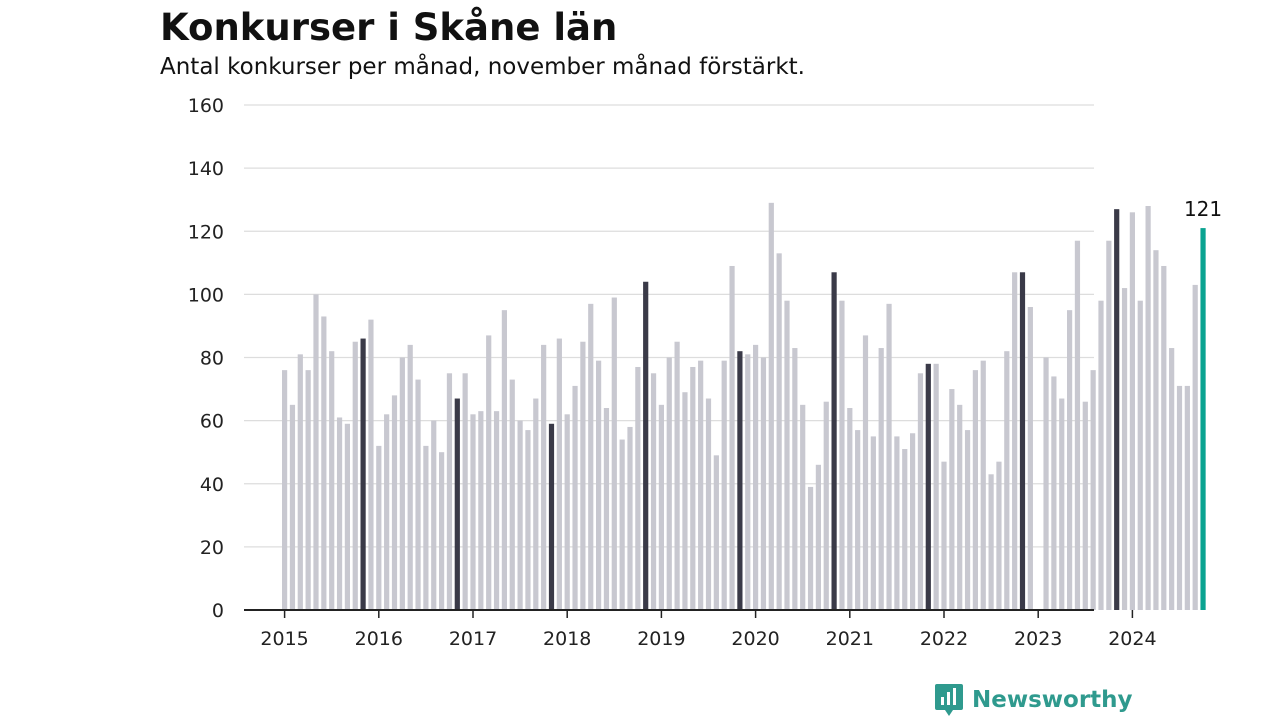 This screenshot has height=720, width=1280. Describe the element at coordinates (949, 700) in the screenshot. I see `newsworthy-logo-icon` at that location.